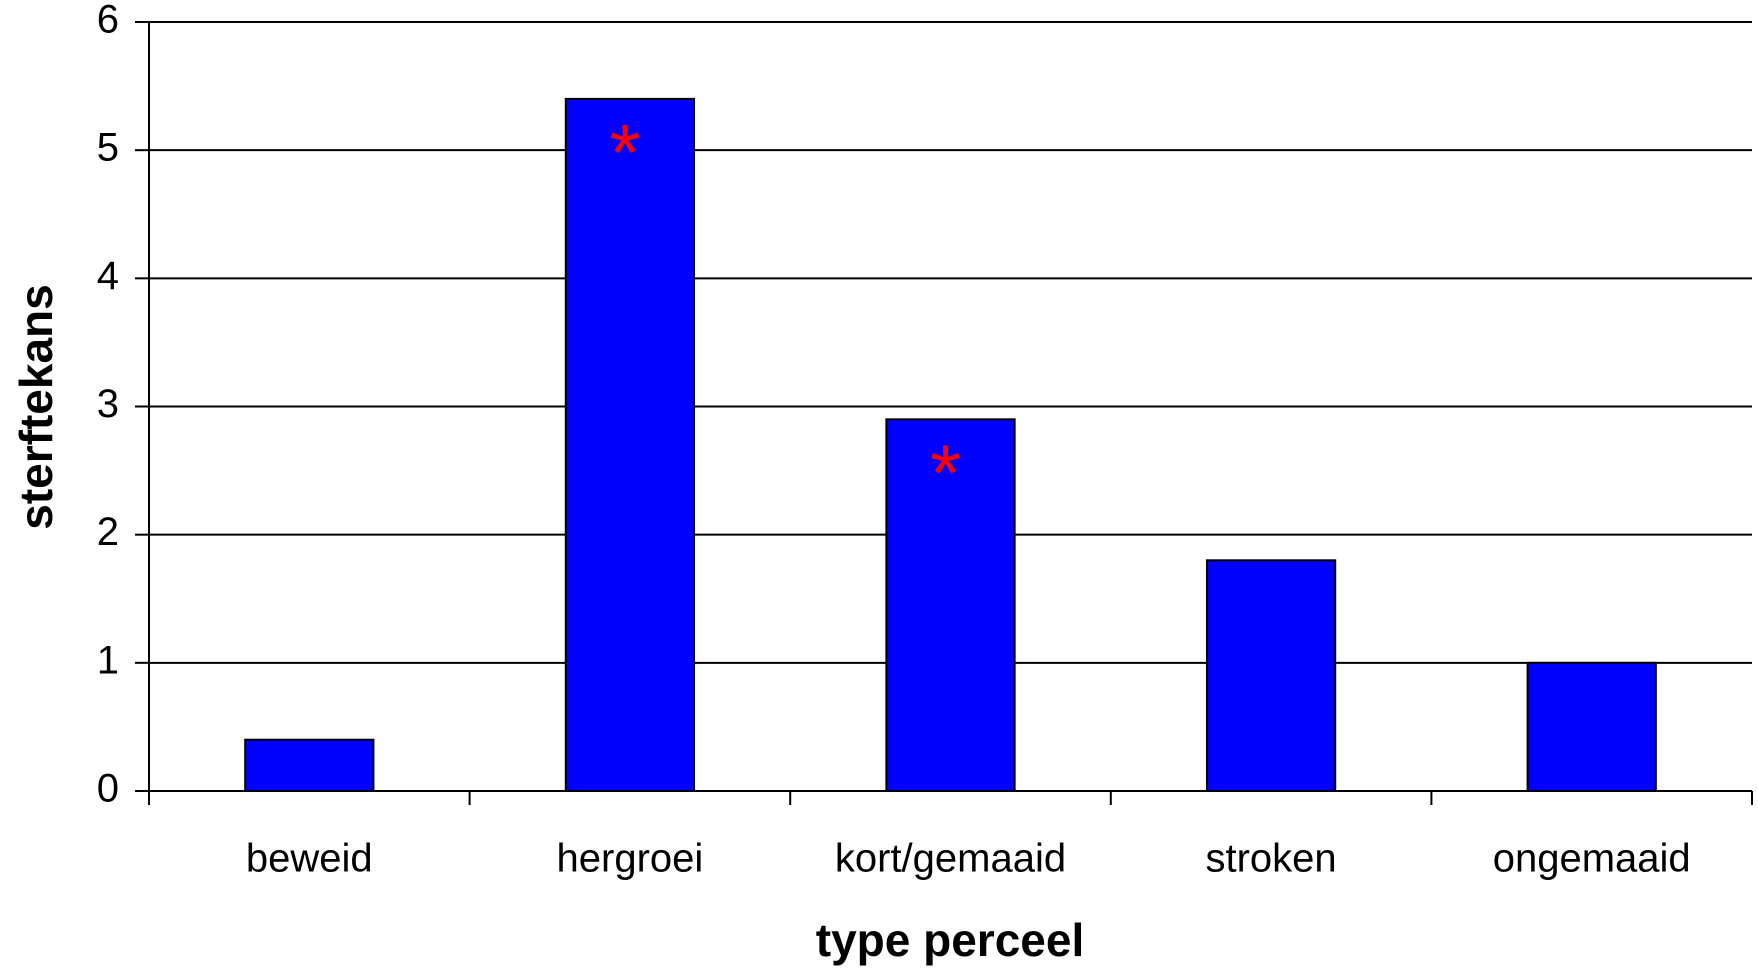 The width and height of the screenshot is (1758, 972). What do you see at coordinates (108, 532) in the screenshot?
I see `y-tick-label: 2` at bounding box center [108, 532].